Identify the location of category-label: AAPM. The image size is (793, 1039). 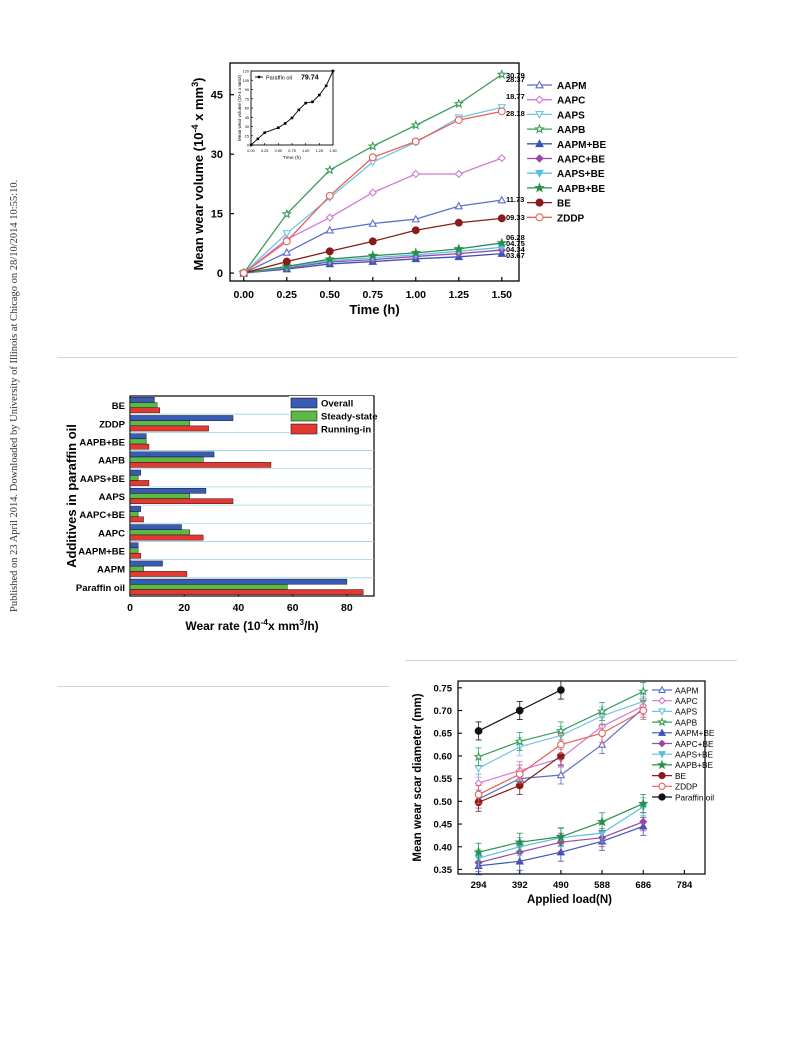
(111, 570).